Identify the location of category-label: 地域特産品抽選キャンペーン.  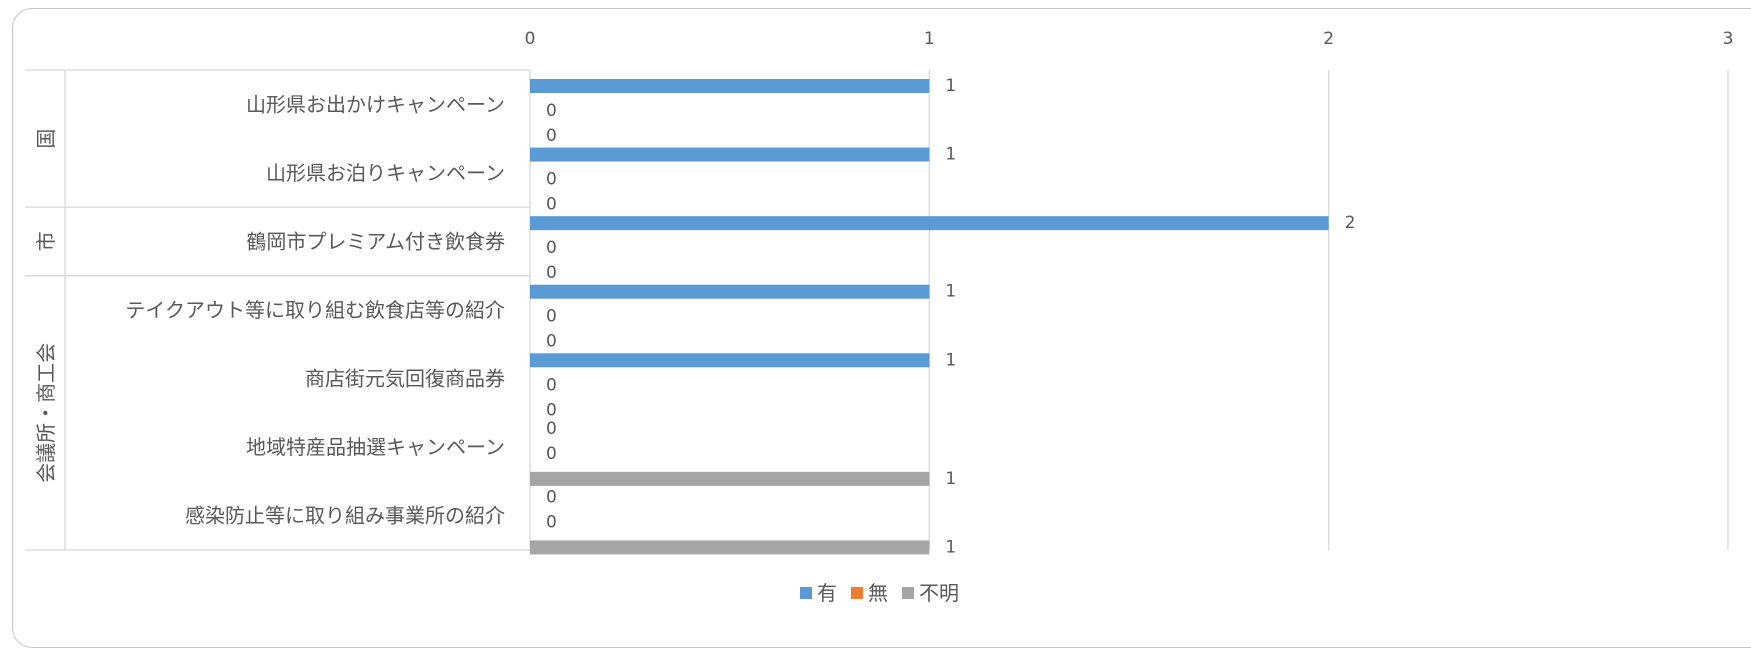
(375, 447).